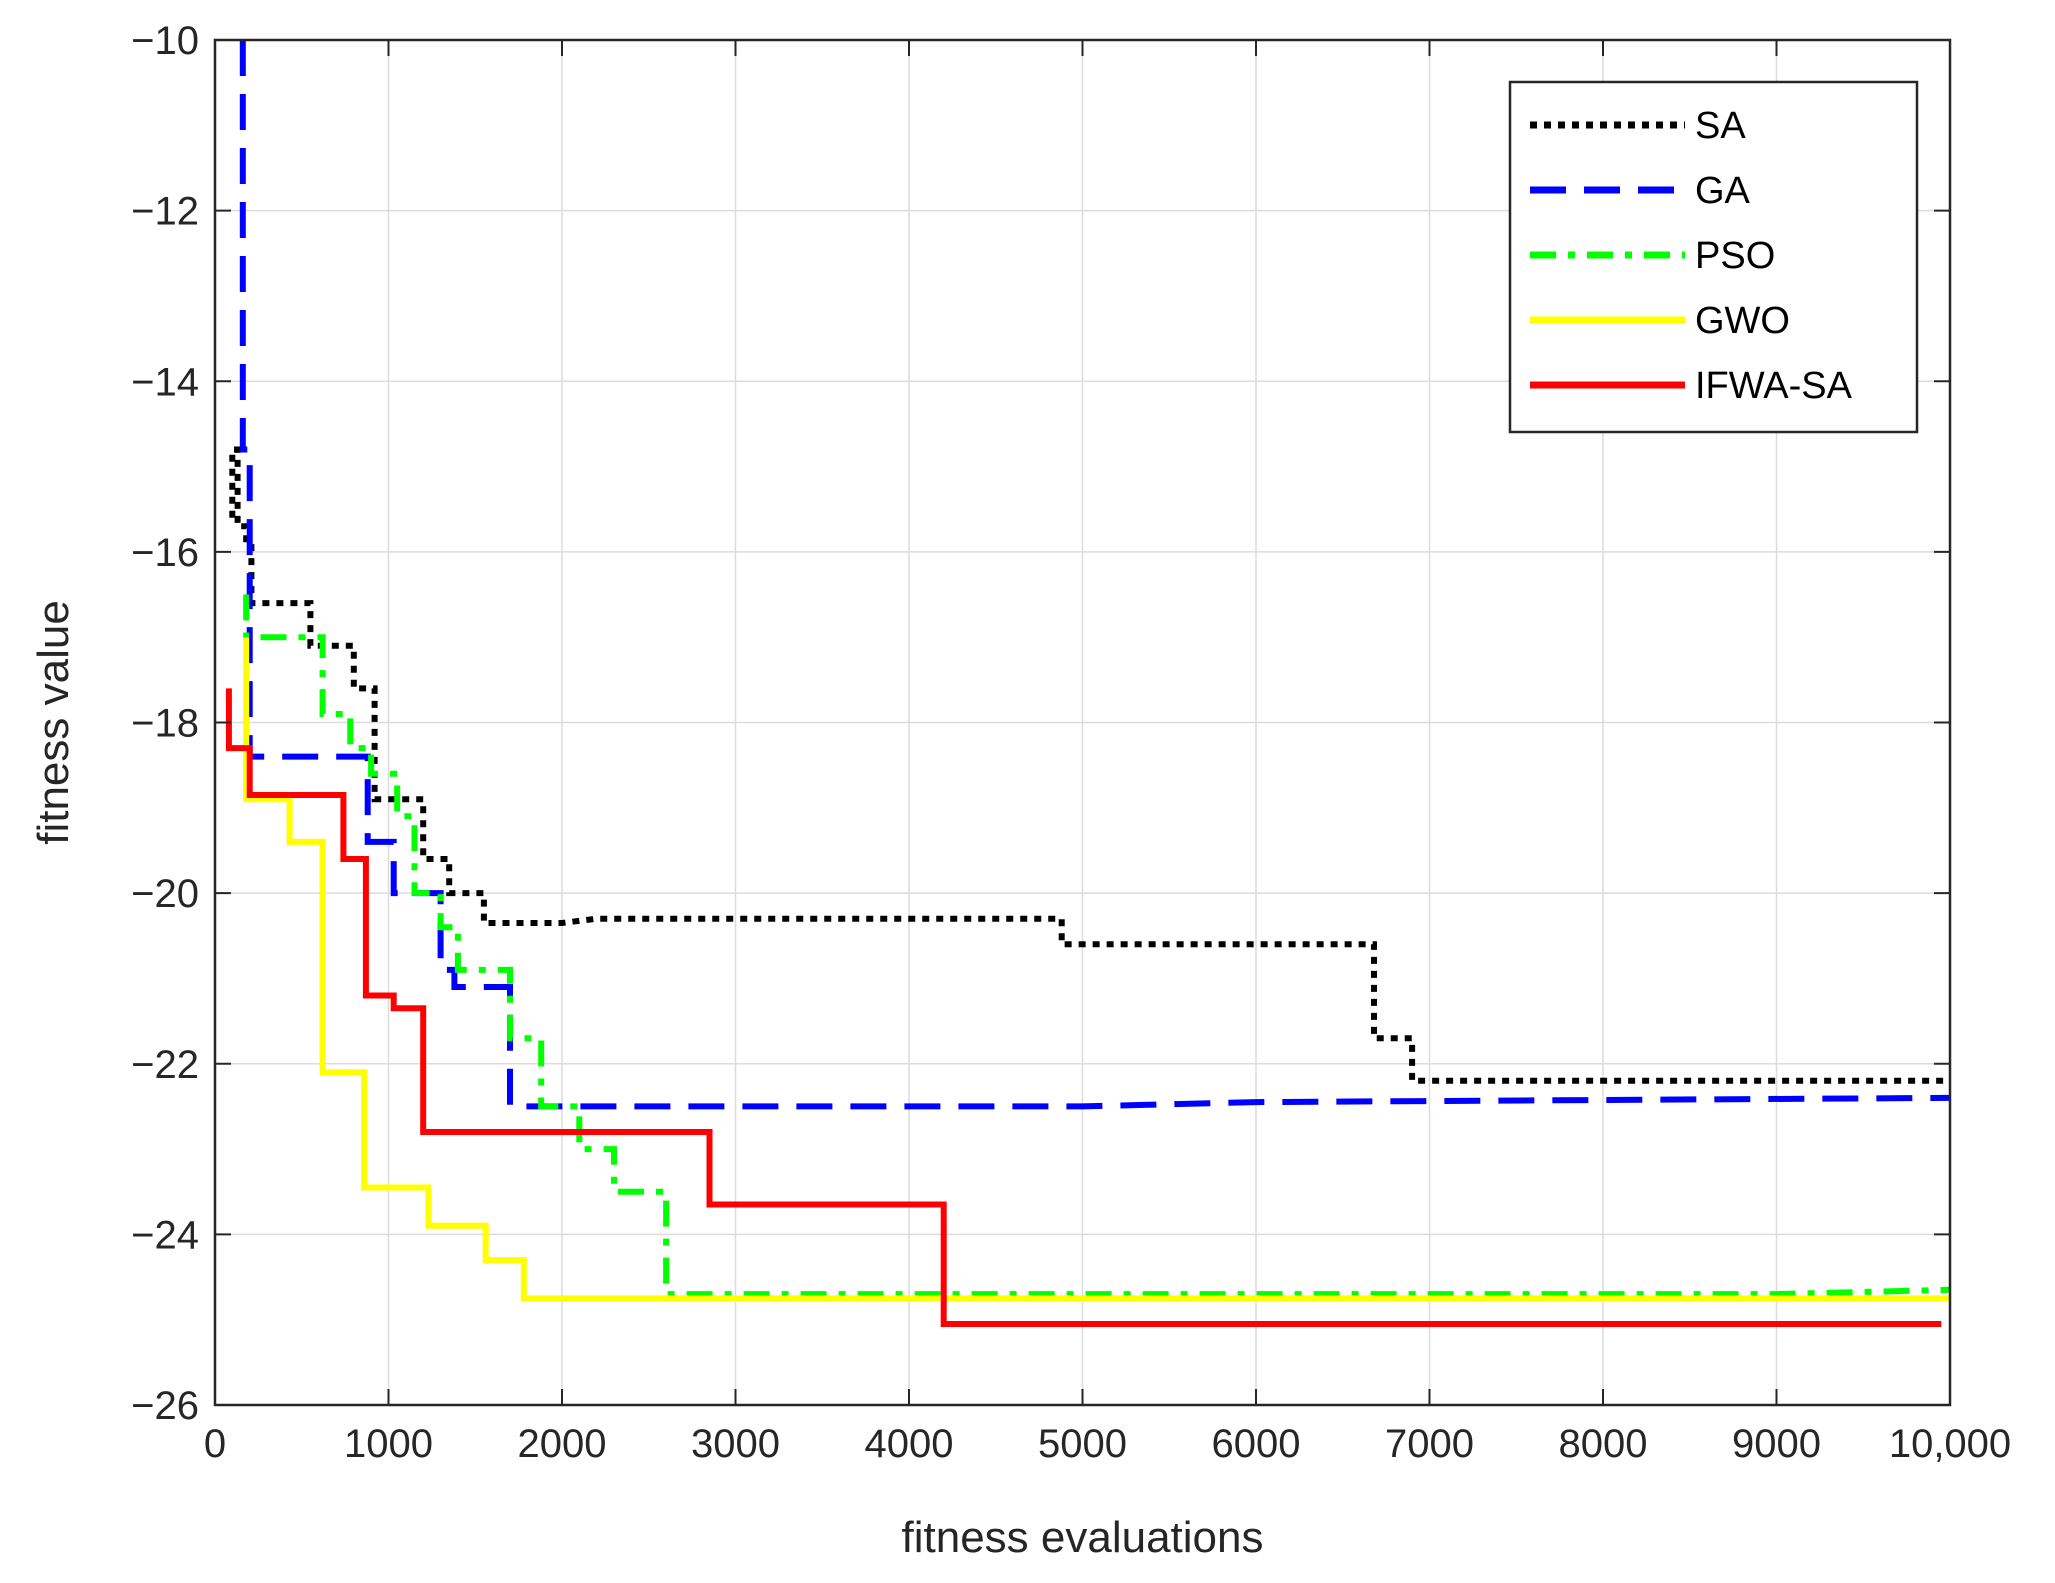 This screenshot has height=1583, width=2055. What do you see at coordinates (1083, 1537) in the screenshot?
I see `x-axis-title: fitness evaluations` at bounding box center [1083, 1537].